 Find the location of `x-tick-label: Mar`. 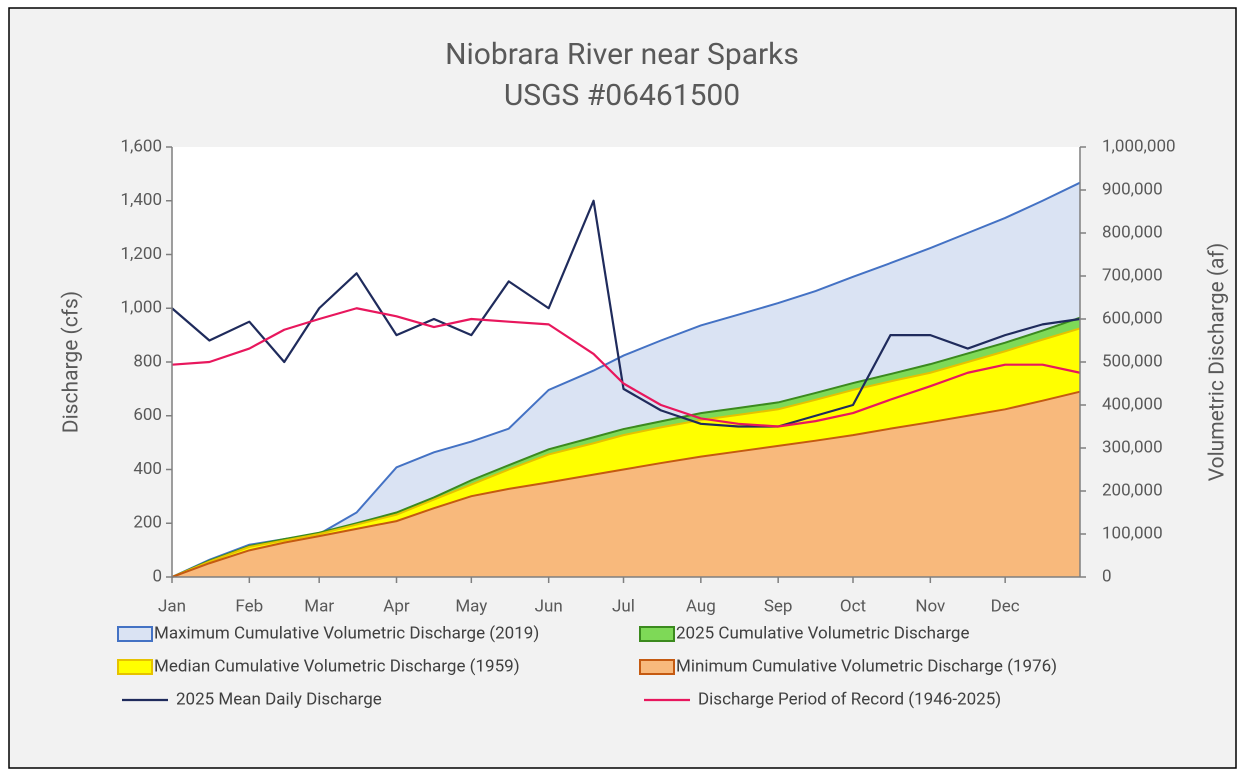

x-tick-label: Mar is located at coordinates (319, 606).